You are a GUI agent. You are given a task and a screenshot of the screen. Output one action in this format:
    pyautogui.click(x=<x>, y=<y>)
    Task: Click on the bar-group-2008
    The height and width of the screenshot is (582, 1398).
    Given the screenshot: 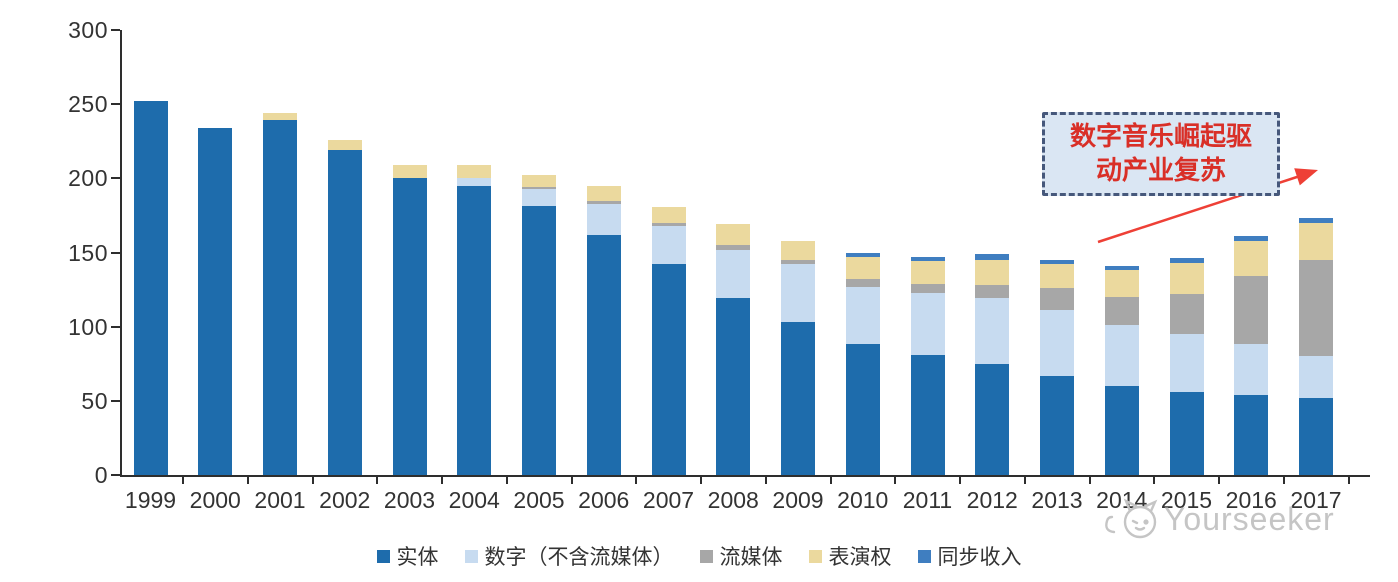 What is the action you would take?
    pyautogui.click(x=733, y=349)
    